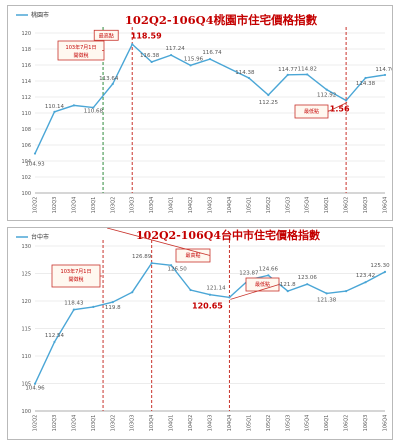 Image resolution: width=400 pixels, height=447 pixels. Describe the element at coordinates (26, 146) in the screenshot. I see `y-tick-label: 106` at that location.